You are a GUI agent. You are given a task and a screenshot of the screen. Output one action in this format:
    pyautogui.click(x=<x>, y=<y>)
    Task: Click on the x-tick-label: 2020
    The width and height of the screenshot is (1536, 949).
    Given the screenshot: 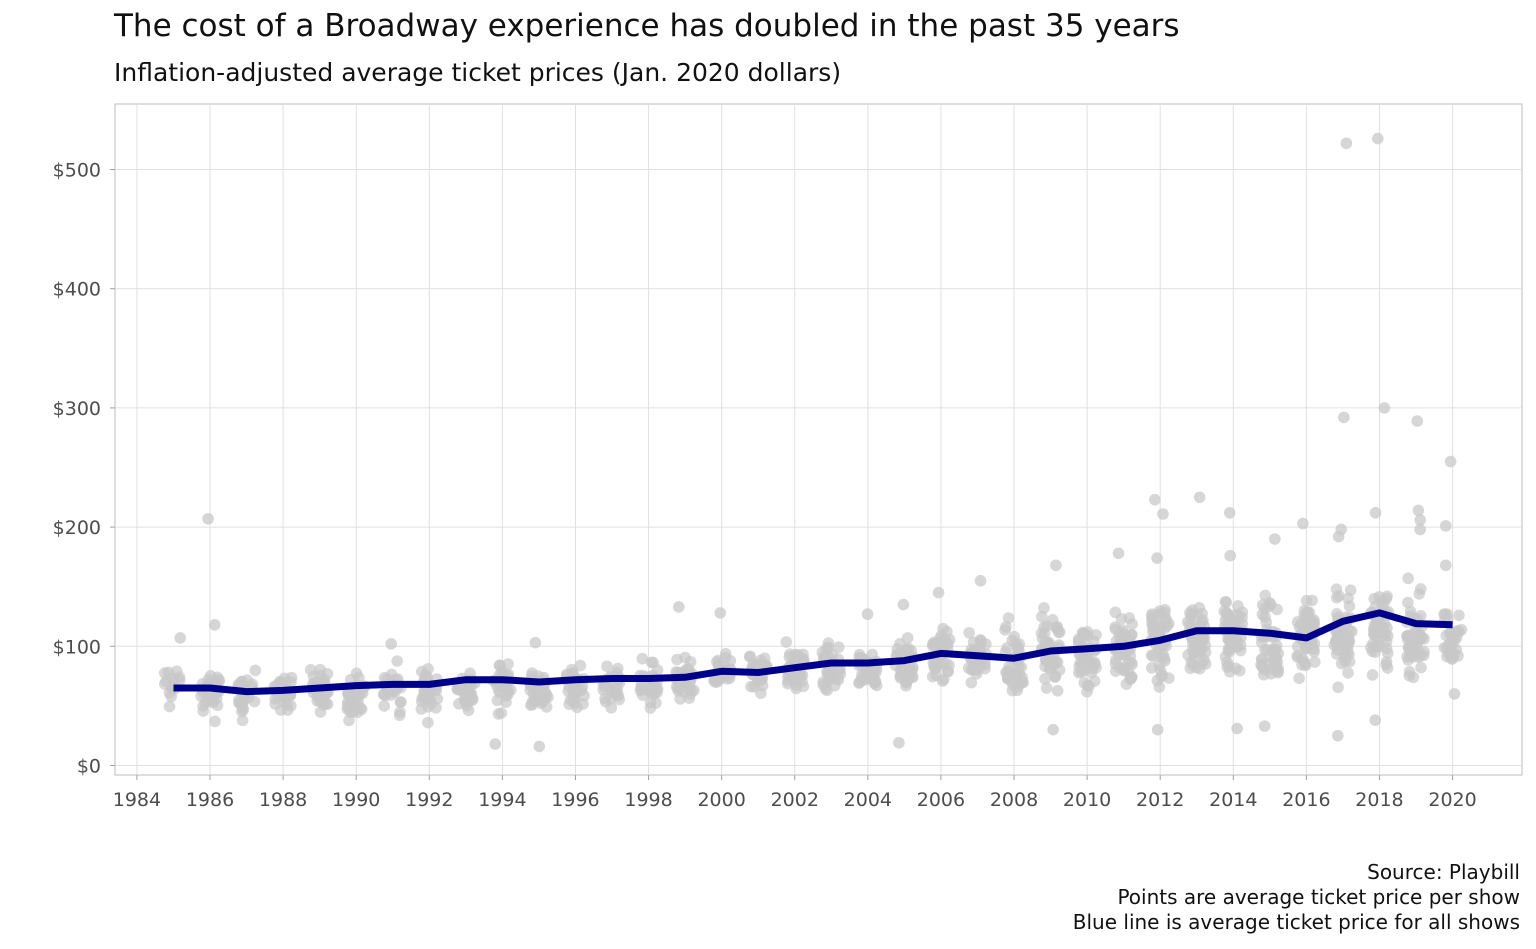 What is the action you would take?
    pyautogui.click(x=1452, y=800)
    